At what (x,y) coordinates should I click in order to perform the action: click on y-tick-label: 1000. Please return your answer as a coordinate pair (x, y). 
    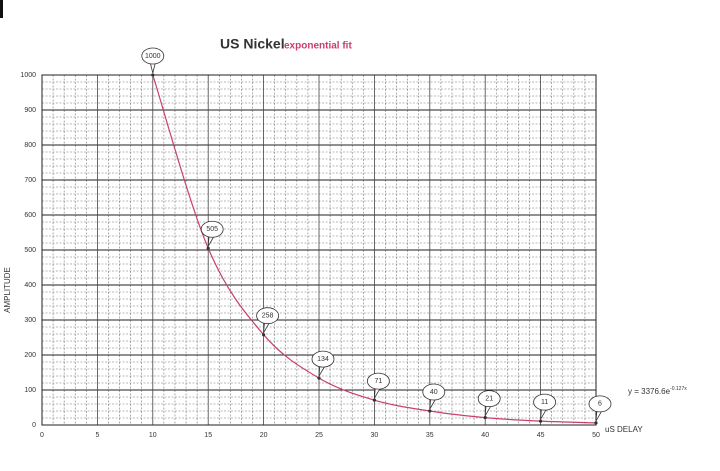
    Looking at the image, I should click on (28, 75).